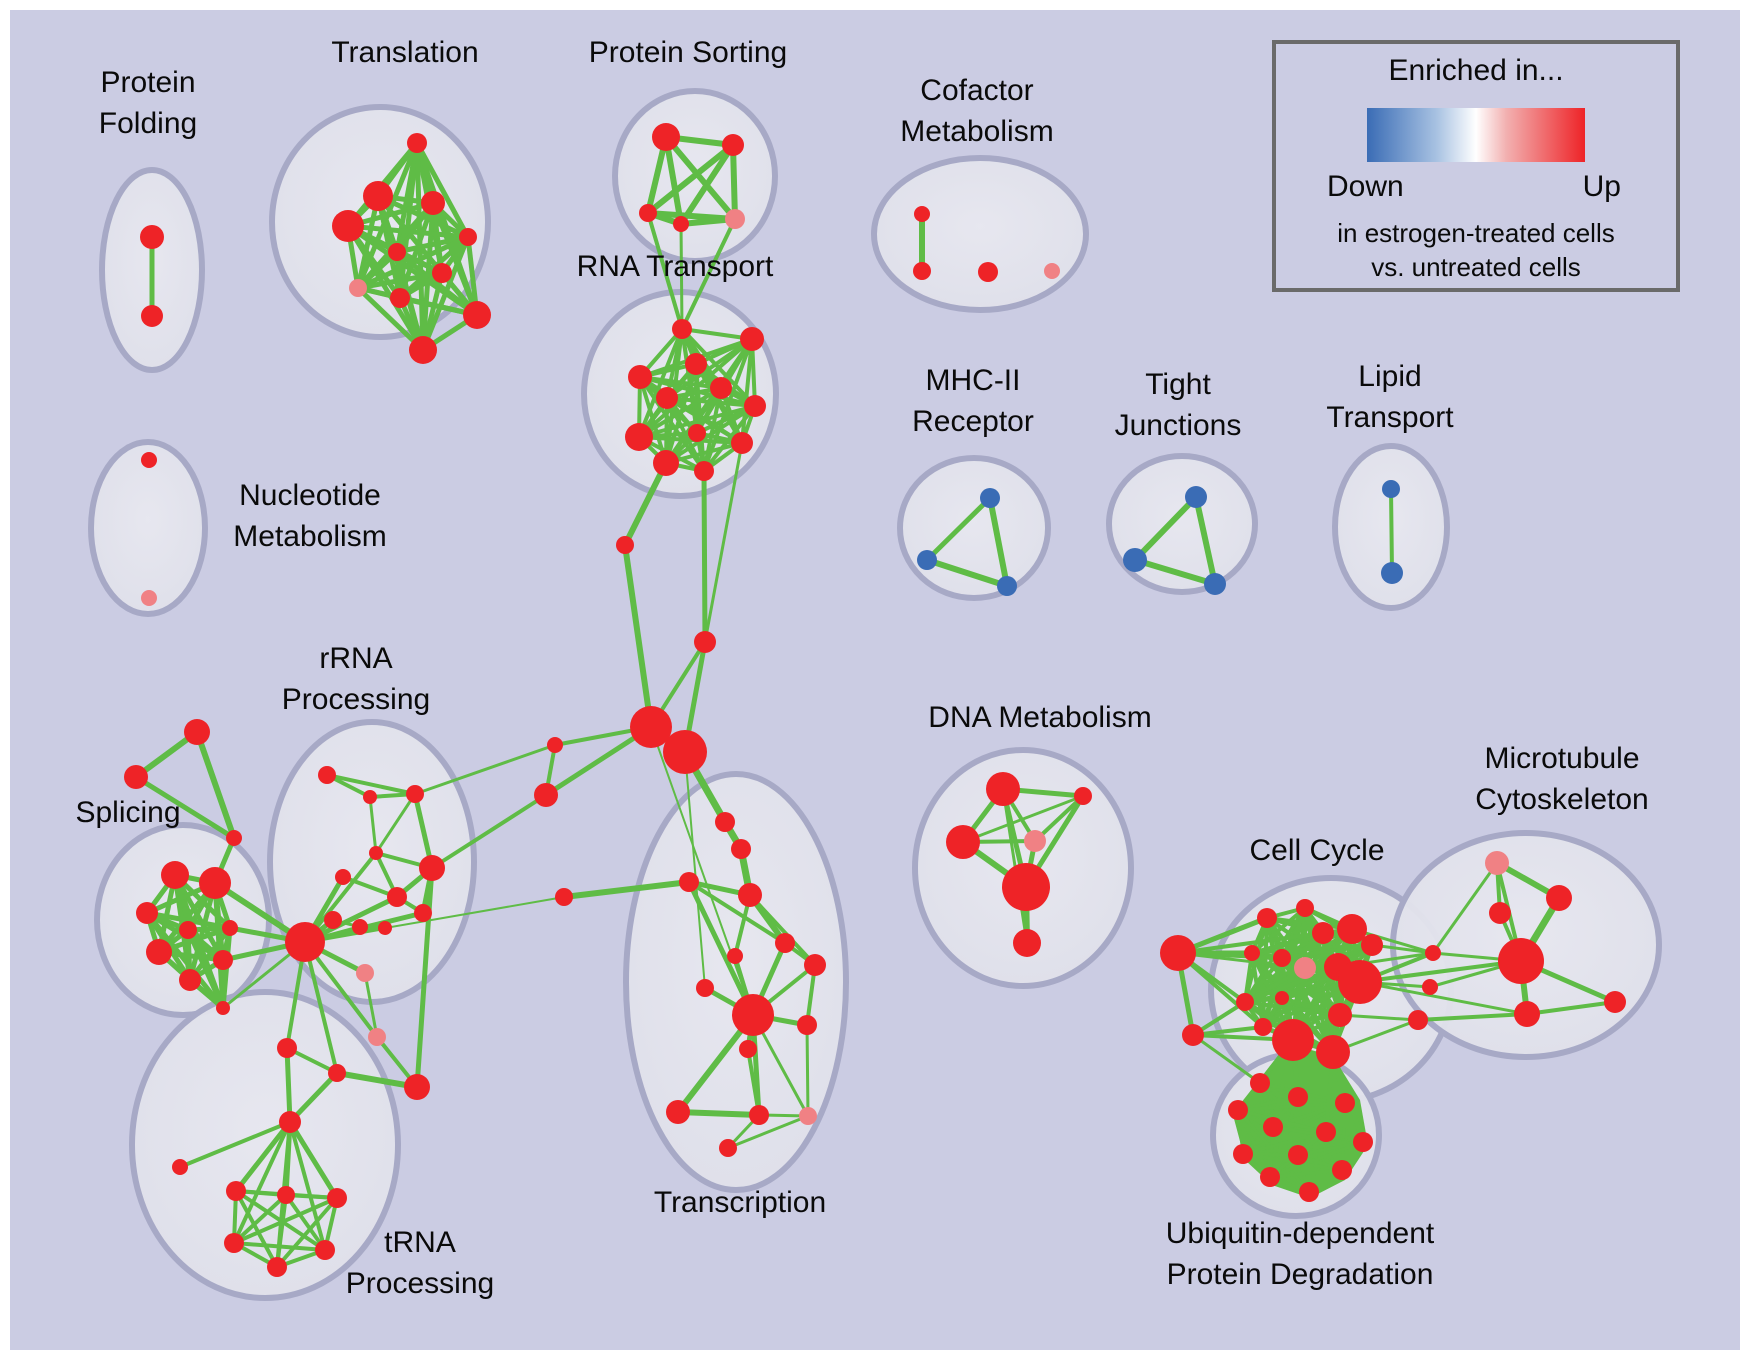 Image resolution: width=1750 pixels, height=1360 pixels. What do you see at coordinates (1215, 584) in the screenshot?
I see `node-TJ3` at bounding box center [1215, 584].